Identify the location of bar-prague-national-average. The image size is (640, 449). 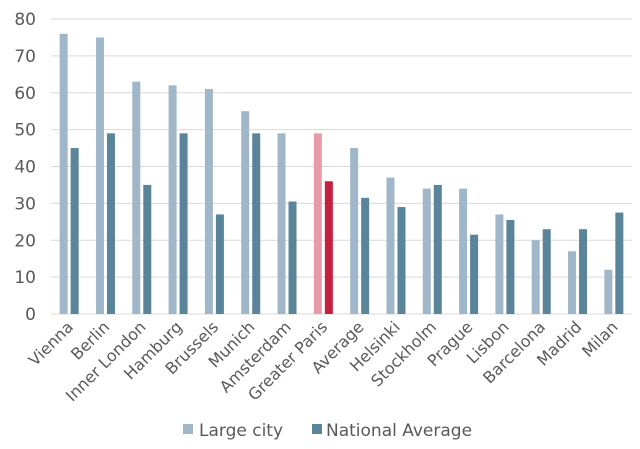
(474, 274).